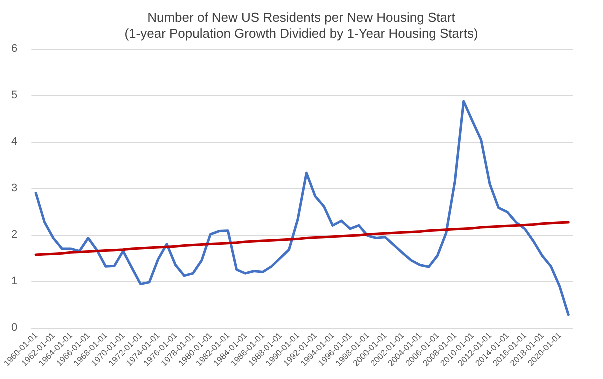 The height and width of the screenshot is (379, 603). Describe the element at coordinates (15, 49) in the screenshot. I see `y-tick-label: 6` at that location.